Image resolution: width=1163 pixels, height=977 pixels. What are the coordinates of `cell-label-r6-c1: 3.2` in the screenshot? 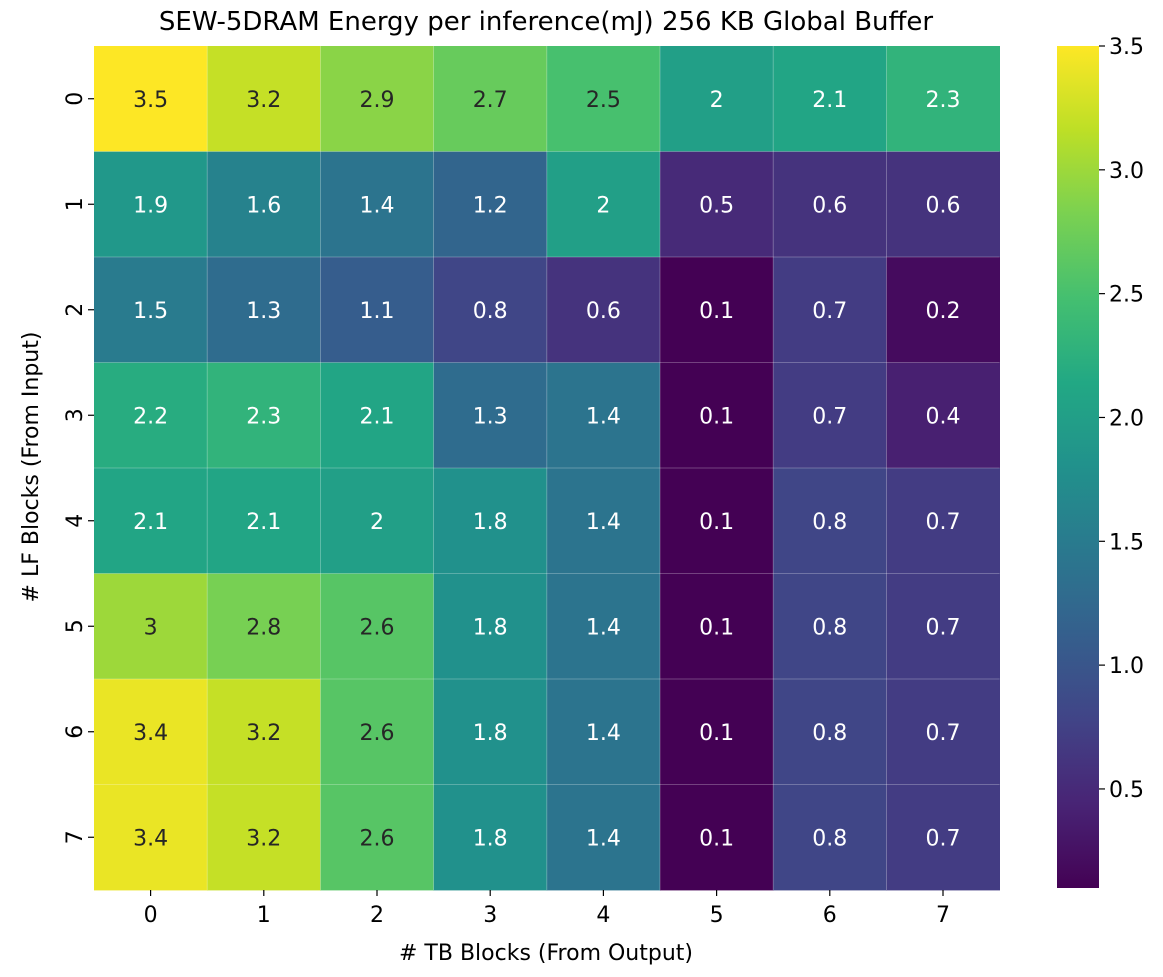 It's located at (263, 733).